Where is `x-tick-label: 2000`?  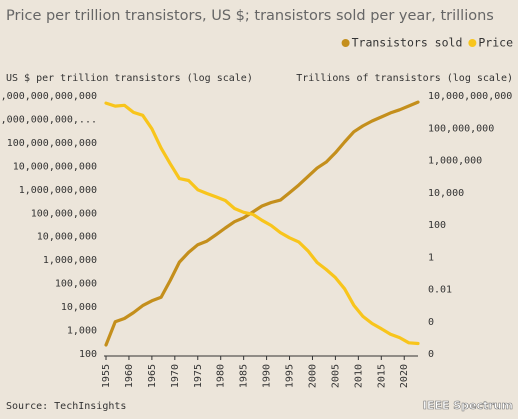
x-tick-label: 2000 is located at coordinates (312, 376).